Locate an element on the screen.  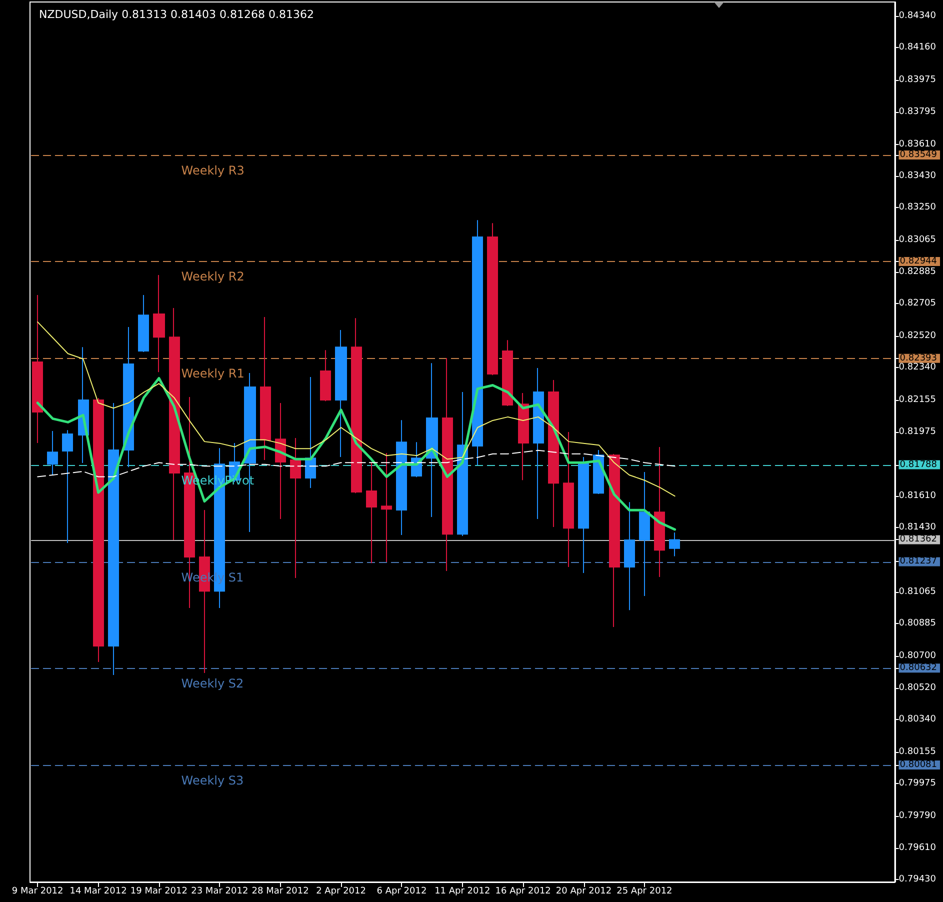
y-tick-label: 0.82520 is located at coordinates (917, 336).